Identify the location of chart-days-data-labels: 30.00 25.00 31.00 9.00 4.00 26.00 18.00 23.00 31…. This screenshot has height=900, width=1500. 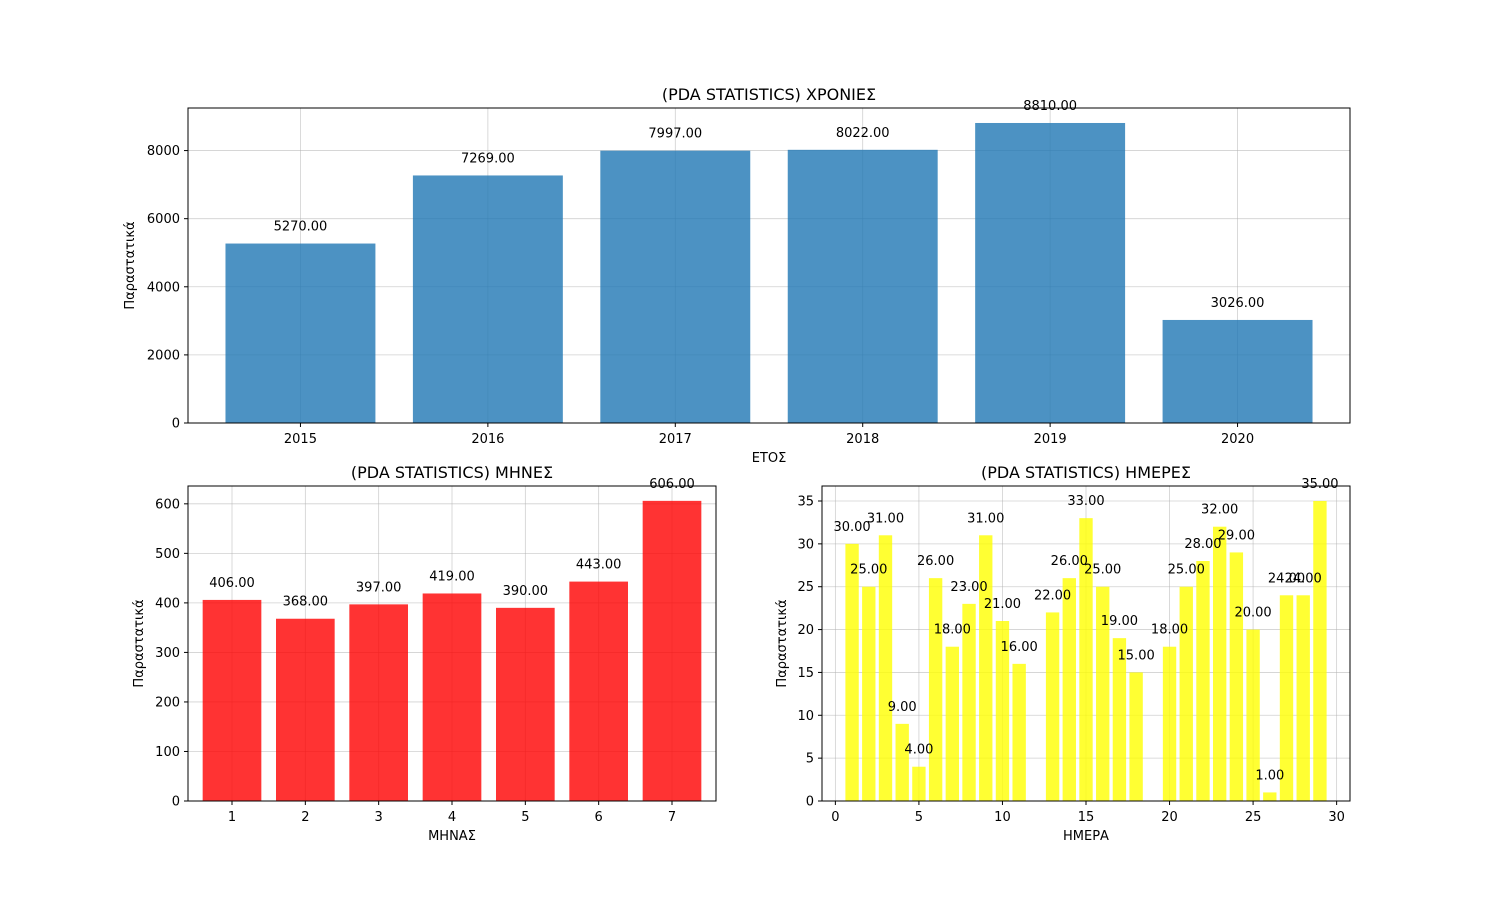
(1085, 630).